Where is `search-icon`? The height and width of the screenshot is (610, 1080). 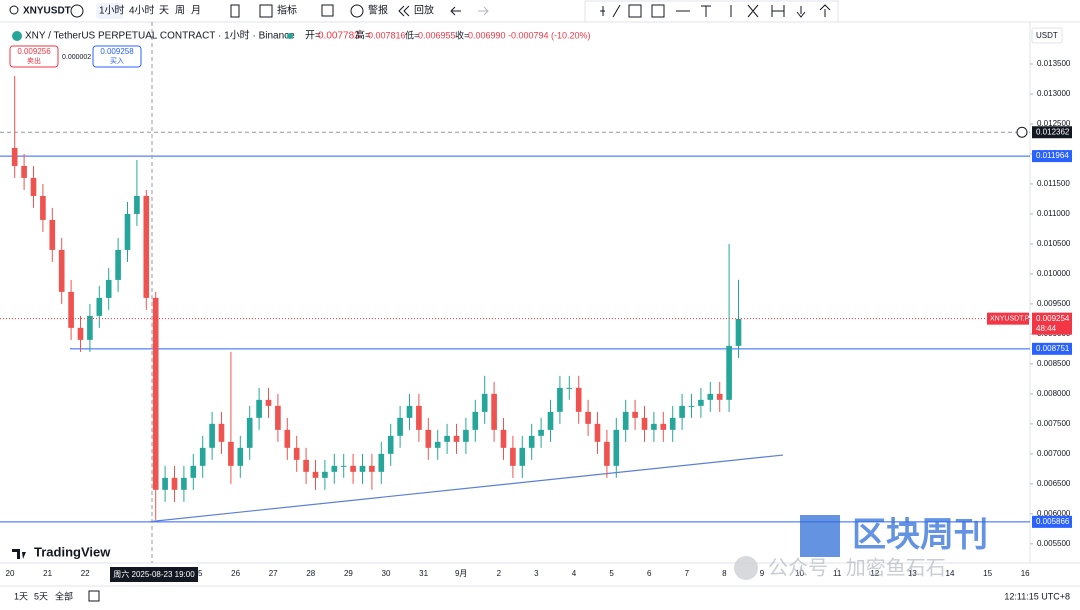 search-icon is located at coordinates (14, 10).